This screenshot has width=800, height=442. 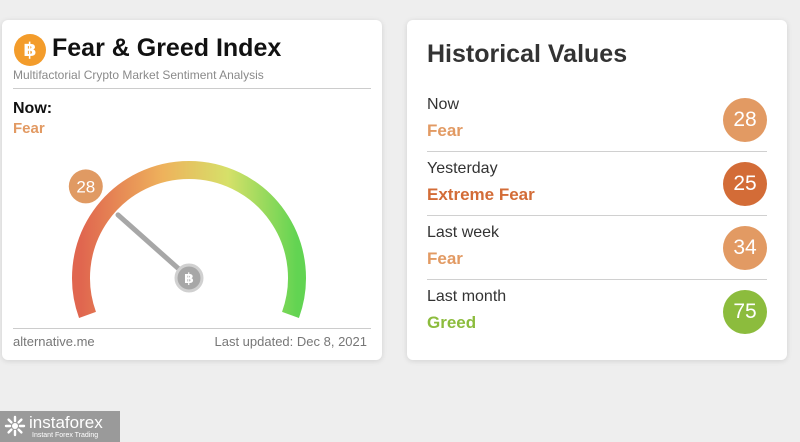 What do you see at coordinates (290, 341) in the screenshot?
I see `last-updated: Last updated: Dec 8, 2021` at bounding box center [290, 341].